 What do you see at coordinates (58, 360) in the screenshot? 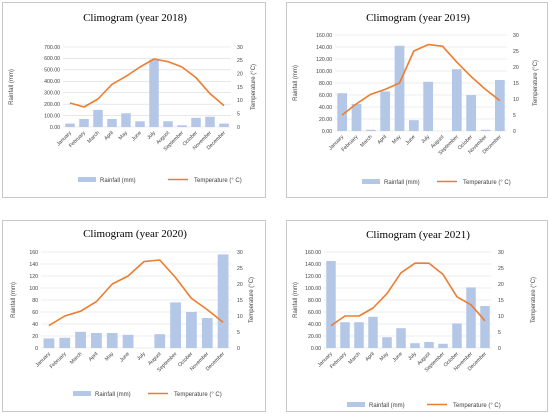
I see `x-tick-label: February` at bounding box center [58, 360].